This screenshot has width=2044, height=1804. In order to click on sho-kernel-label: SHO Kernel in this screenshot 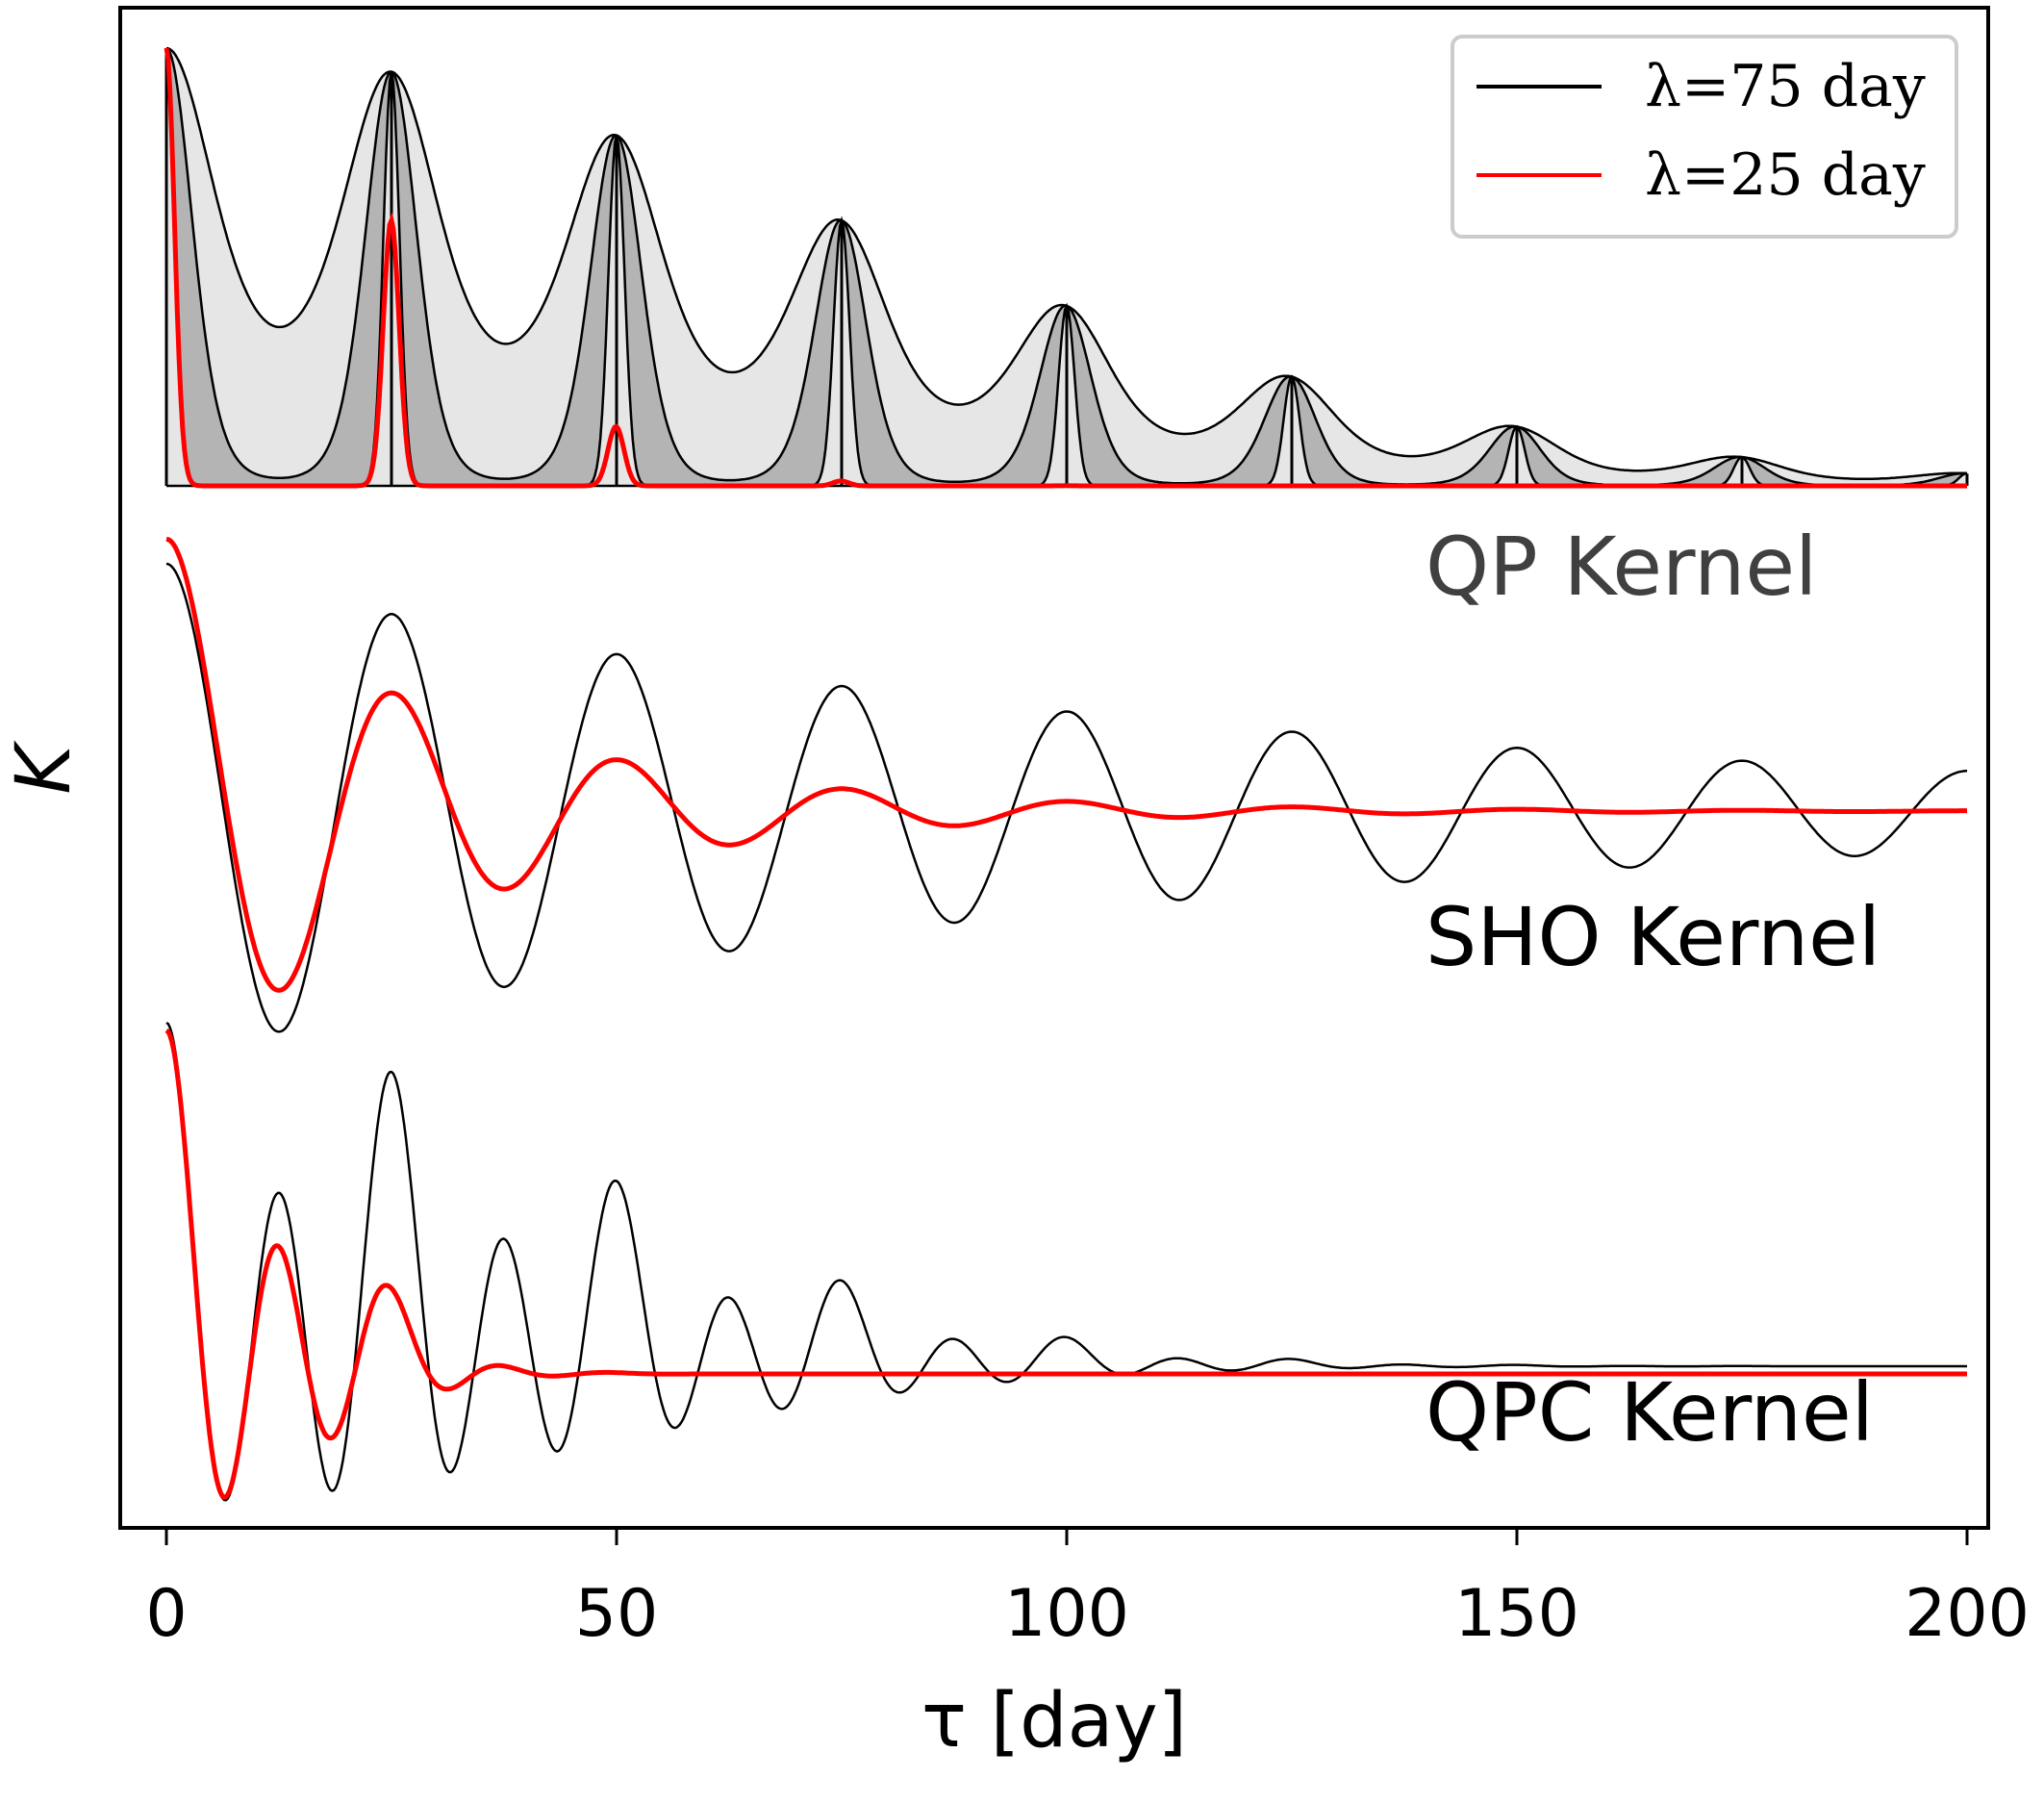, I will do `click(1653, 937)`.